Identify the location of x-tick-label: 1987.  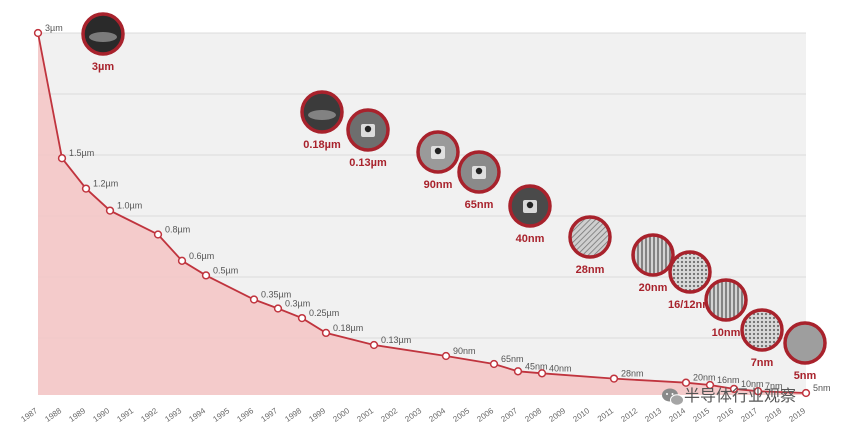
(29, 415).